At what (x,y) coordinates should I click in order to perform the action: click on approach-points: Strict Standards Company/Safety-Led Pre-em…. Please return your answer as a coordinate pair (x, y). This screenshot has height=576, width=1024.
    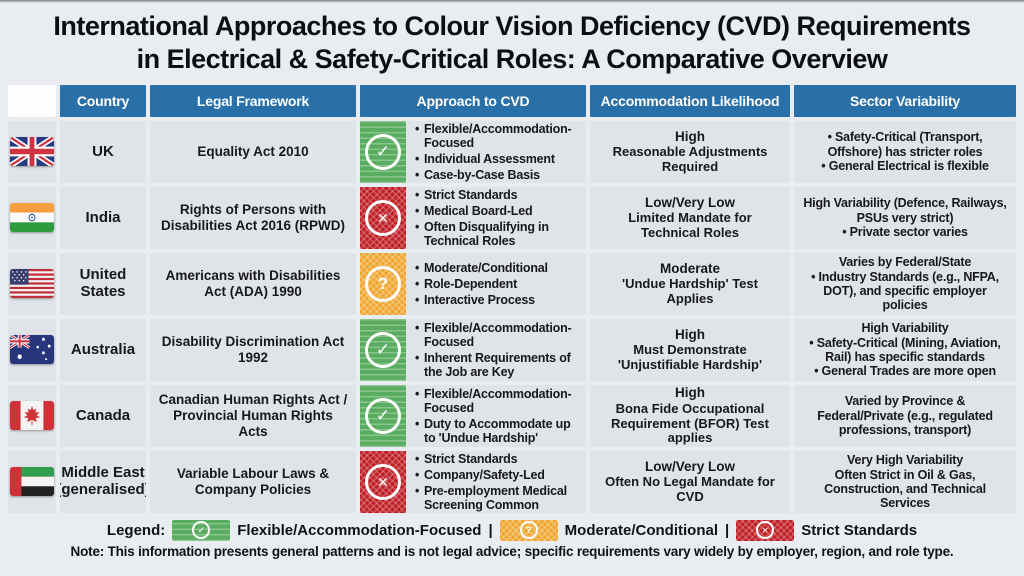
    Looking at the image, I should click on (496, 482).